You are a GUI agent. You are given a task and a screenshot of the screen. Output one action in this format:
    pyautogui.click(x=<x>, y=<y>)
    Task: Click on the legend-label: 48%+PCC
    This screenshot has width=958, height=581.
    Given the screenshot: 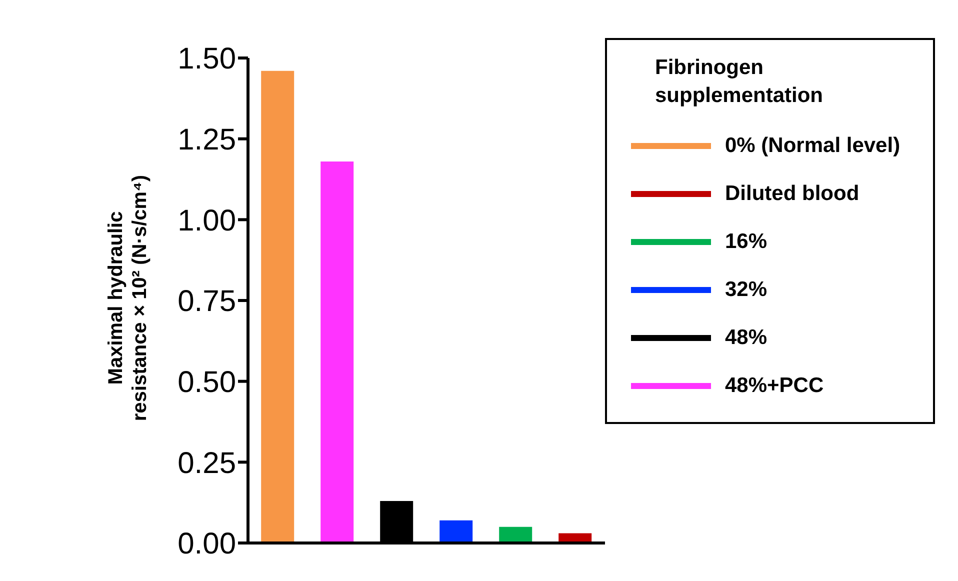 What is the action you would take?
    pyautogui.click(x=774, y=386)
    